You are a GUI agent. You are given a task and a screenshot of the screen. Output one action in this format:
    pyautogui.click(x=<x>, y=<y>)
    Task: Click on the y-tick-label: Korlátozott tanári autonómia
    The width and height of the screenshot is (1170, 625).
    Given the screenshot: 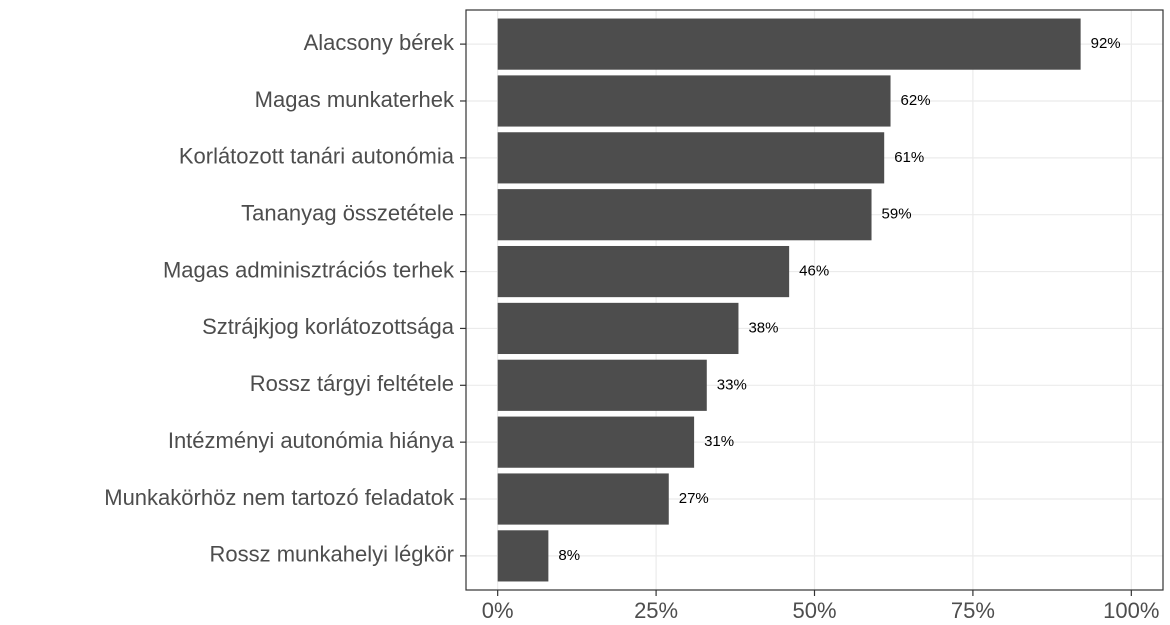 What is the action you would take?
    pyautogui.click(x=317, y=156)
    